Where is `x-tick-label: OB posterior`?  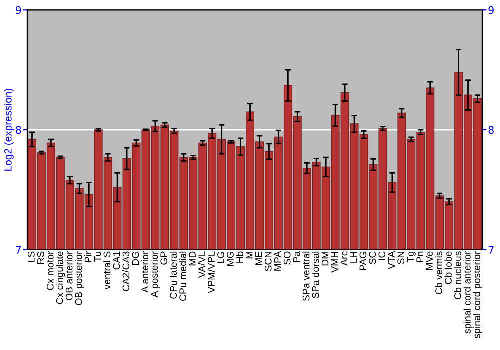 x-tick-label: OB posterior is located at coordinates (79, 278).